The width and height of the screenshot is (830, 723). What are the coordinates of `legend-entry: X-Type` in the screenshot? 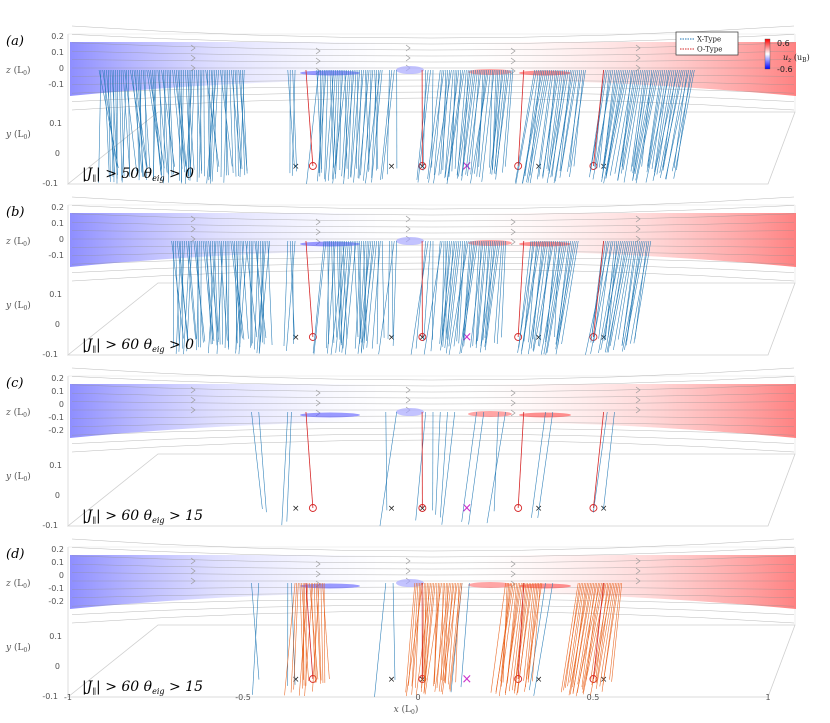 It's located at (709, 40).